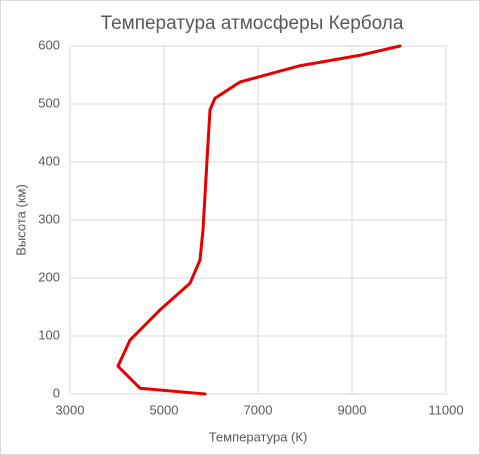  I want to click on y-tick-label: 300, so click(49, 218).